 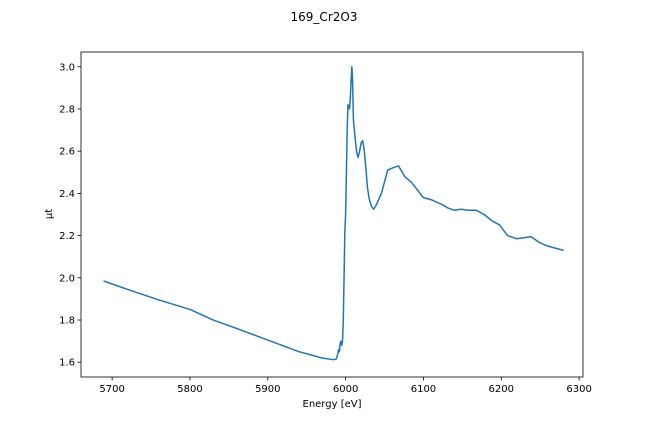 I want to click on x-tick-label: 5900, so click(x=267, y=389).